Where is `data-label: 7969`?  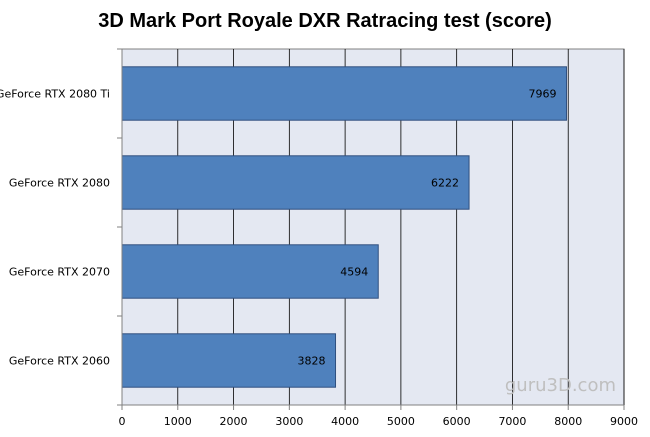 data-label: 7969 is located at coordinates (542, 94).